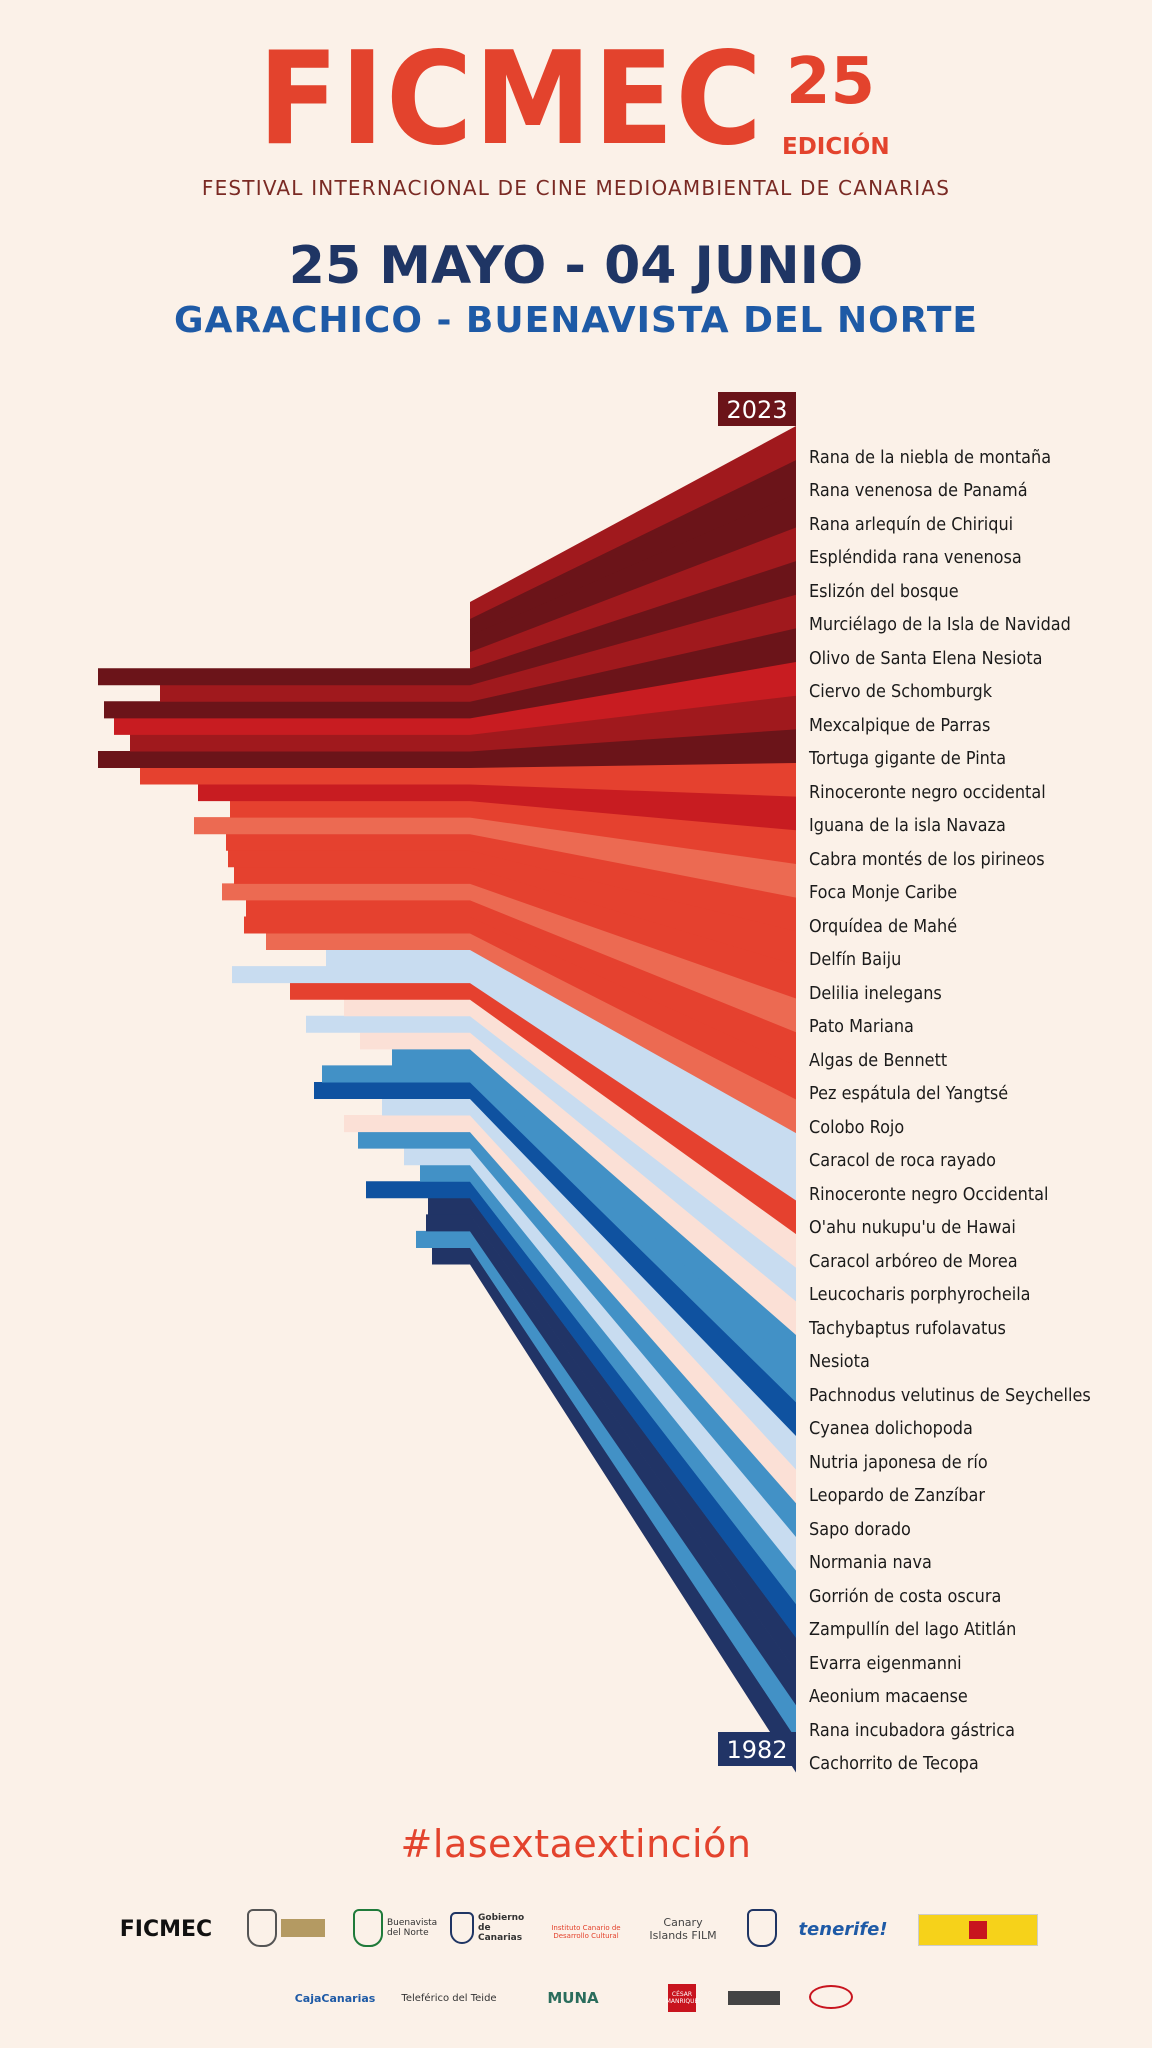 The height and width of the screenshot is (2048, 1152). Describe the element at coordinates (950, 1395) in the screenshot. I see `species-label: Pachnodus velutinus de Seychelles` at that location.